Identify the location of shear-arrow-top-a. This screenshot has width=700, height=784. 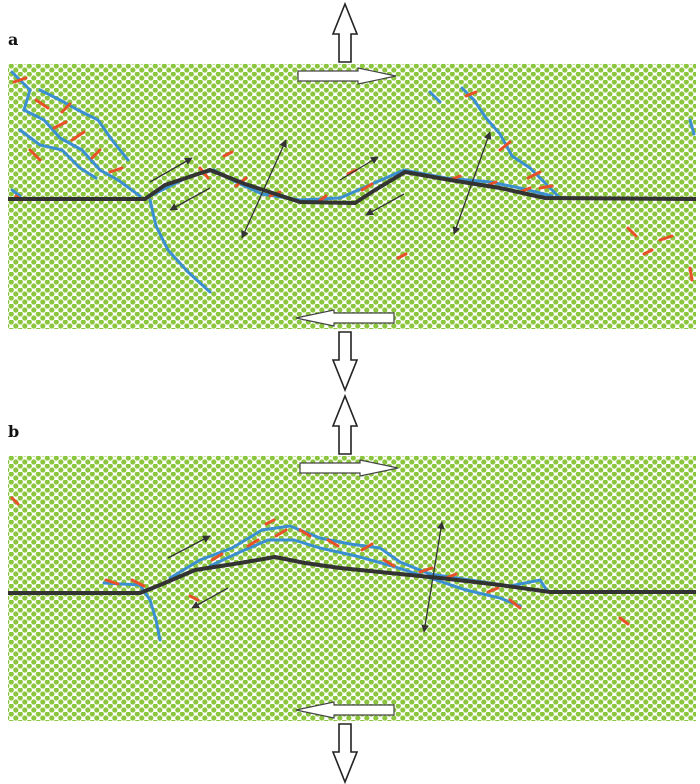
(347, 76).